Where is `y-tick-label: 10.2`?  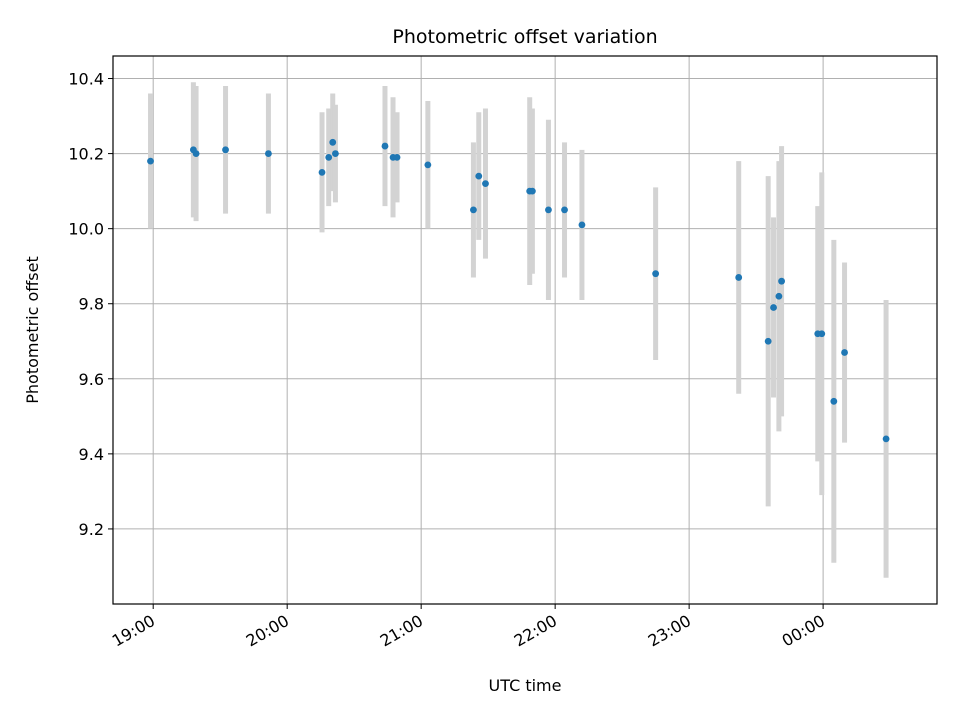 y-tick-label: 10.2 is located at coordinates (86, 154).